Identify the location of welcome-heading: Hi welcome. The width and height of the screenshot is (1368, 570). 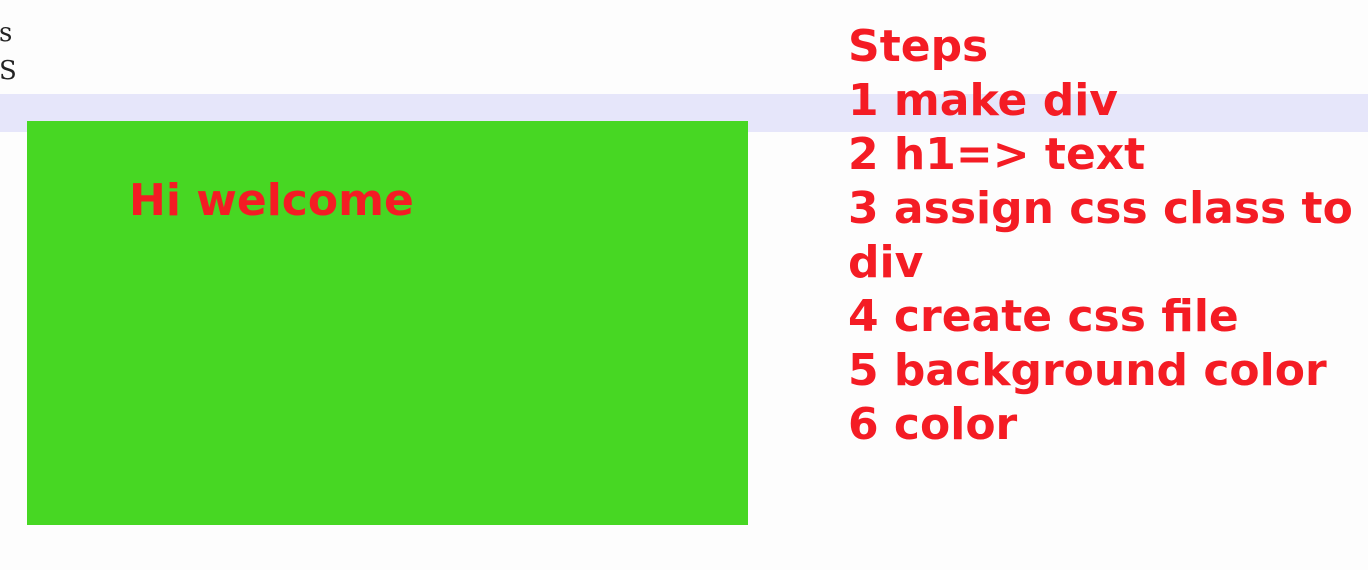
(271, 200).